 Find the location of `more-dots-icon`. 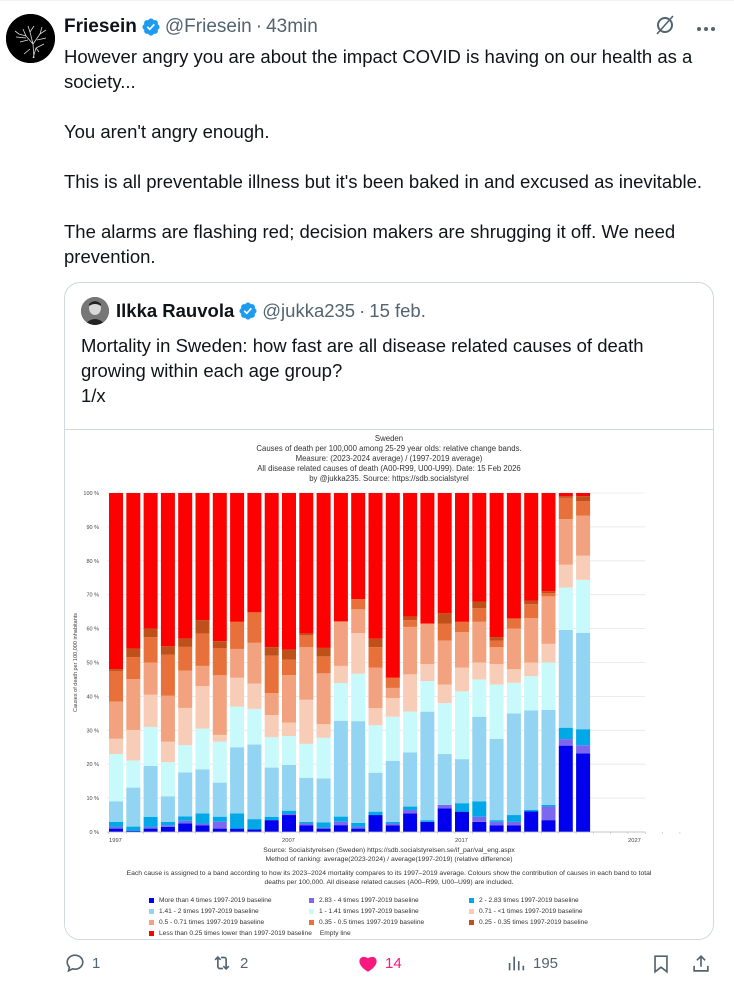

more-dots-icon is located at coordinates (706, 28).